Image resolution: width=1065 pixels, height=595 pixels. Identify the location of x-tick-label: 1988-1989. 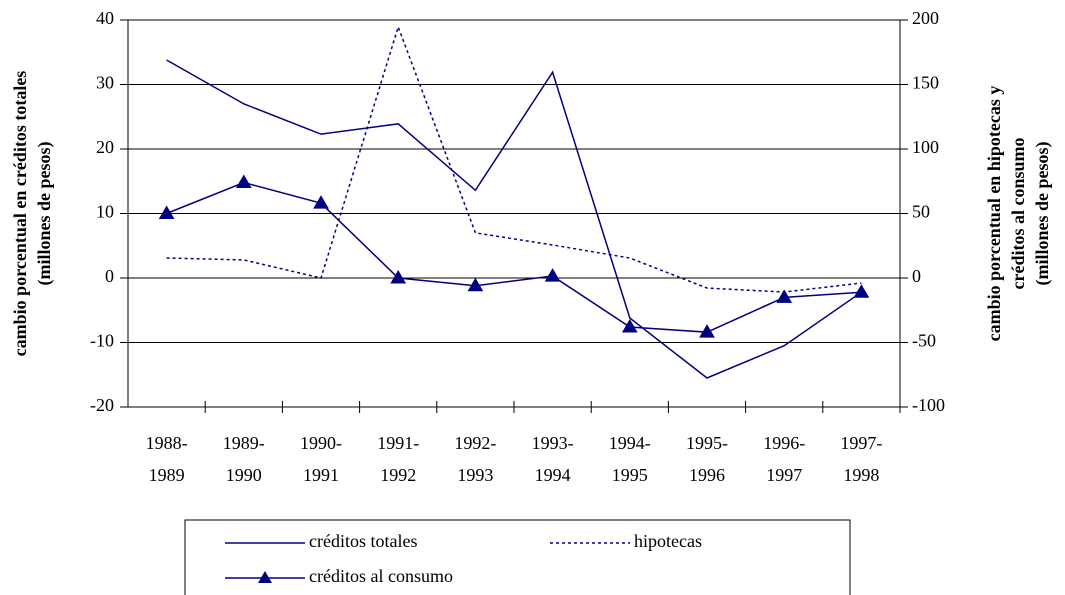
(167, 459).